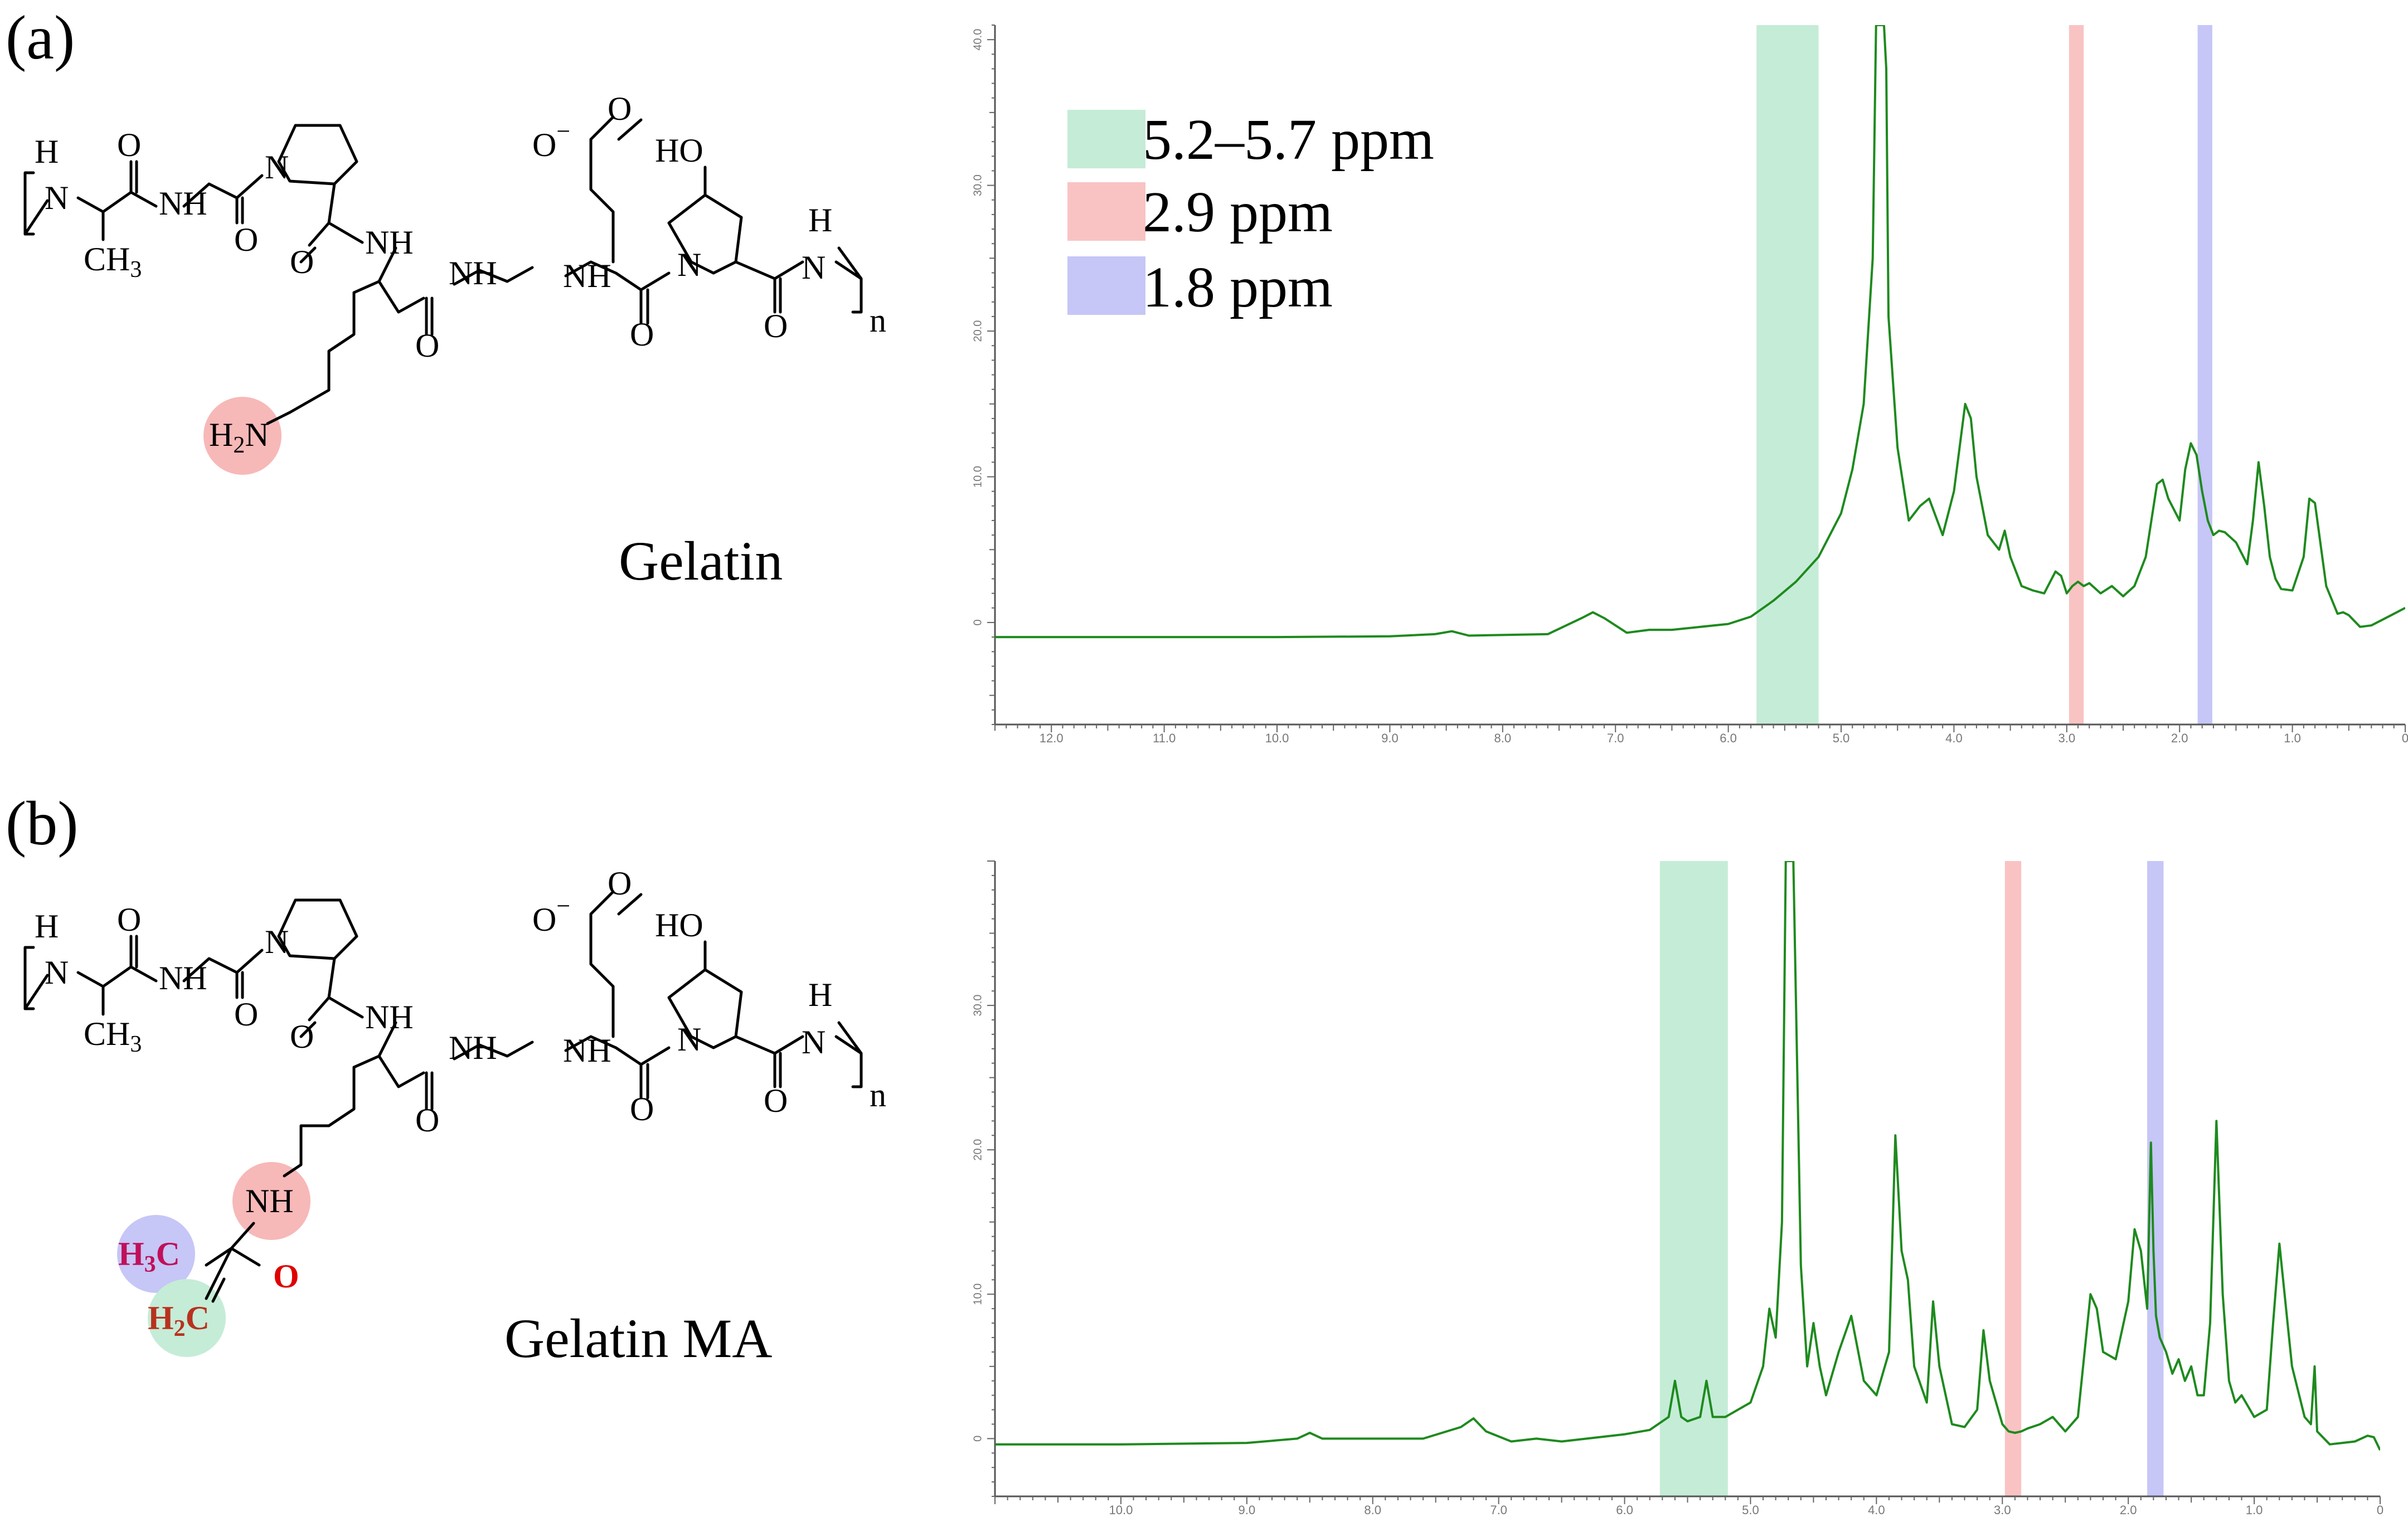 The image size is (2408, 1522). I want to click on x-tick-label: 2.0, so click(2179, 738).